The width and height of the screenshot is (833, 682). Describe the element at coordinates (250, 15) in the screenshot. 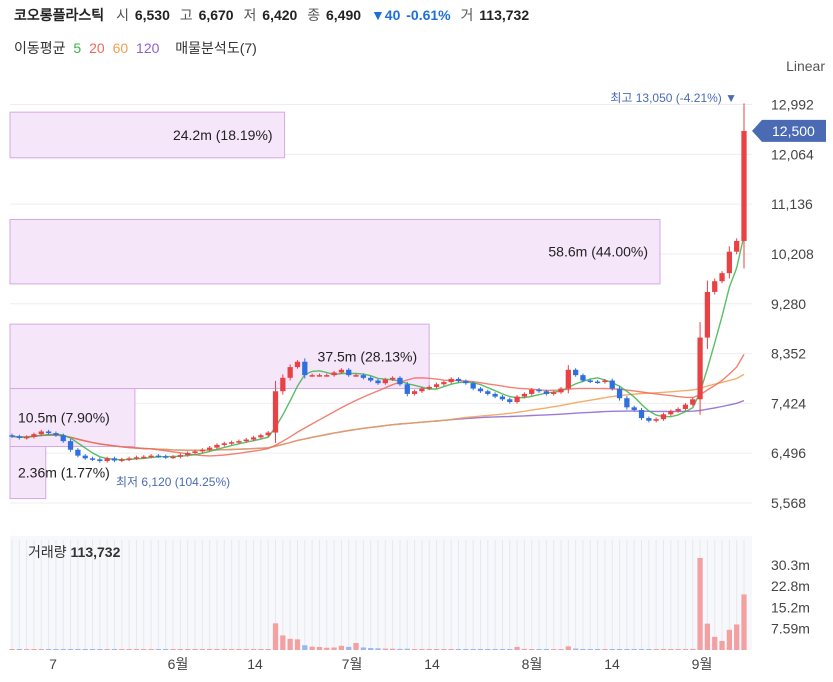

I see `low-label: 저` at that location.